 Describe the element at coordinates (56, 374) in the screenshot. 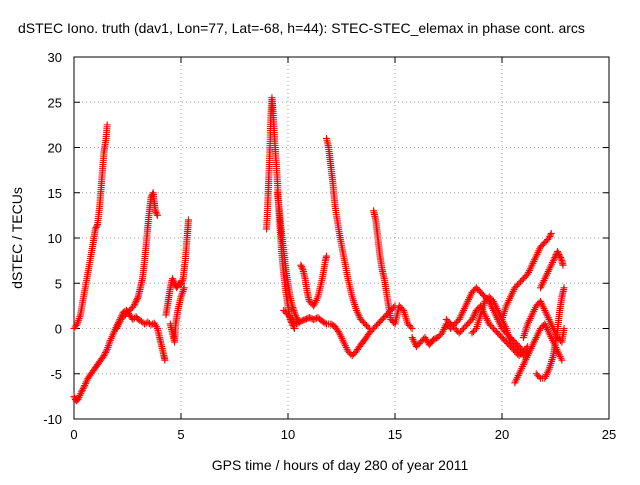

I see `y-tick-label: -5` at that location.